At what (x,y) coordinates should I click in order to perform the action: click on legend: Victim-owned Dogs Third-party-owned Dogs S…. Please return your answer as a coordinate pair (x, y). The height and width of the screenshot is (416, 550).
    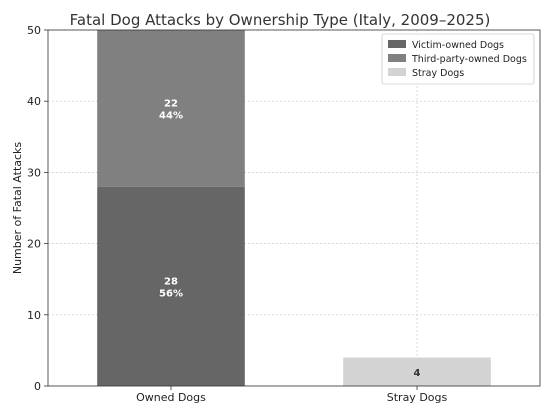
    Looking at the image, I should click on (458, 59).